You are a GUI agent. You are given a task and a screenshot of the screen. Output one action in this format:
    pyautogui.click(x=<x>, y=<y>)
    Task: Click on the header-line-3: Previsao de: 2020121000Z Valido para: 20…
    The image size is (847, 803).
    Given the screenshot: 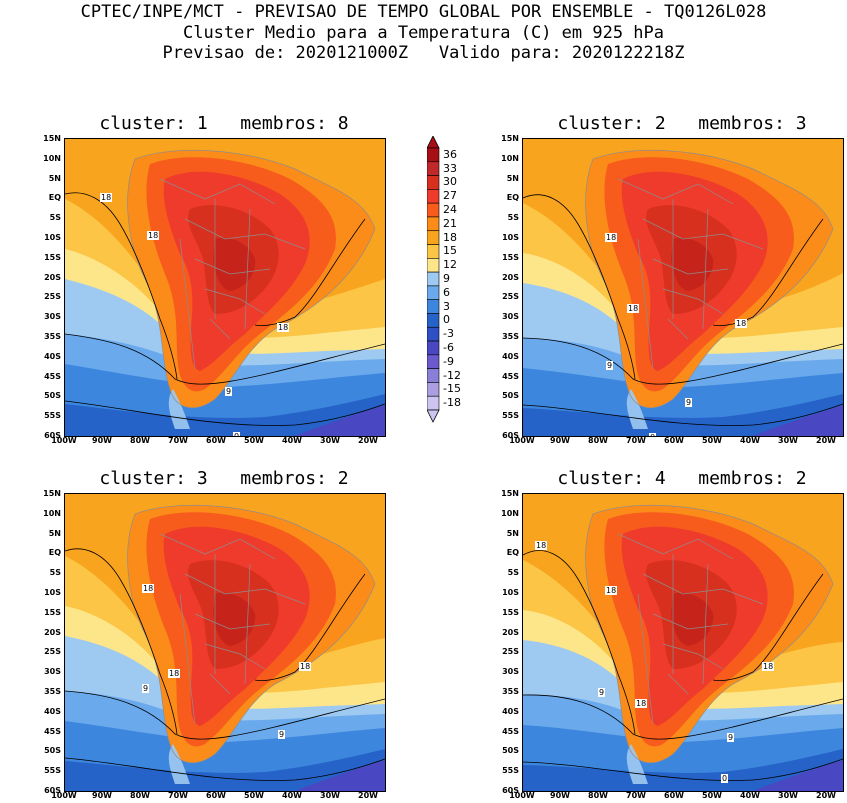 What is the action you would take?
    pyautogui.click(x=423, y=53)
    